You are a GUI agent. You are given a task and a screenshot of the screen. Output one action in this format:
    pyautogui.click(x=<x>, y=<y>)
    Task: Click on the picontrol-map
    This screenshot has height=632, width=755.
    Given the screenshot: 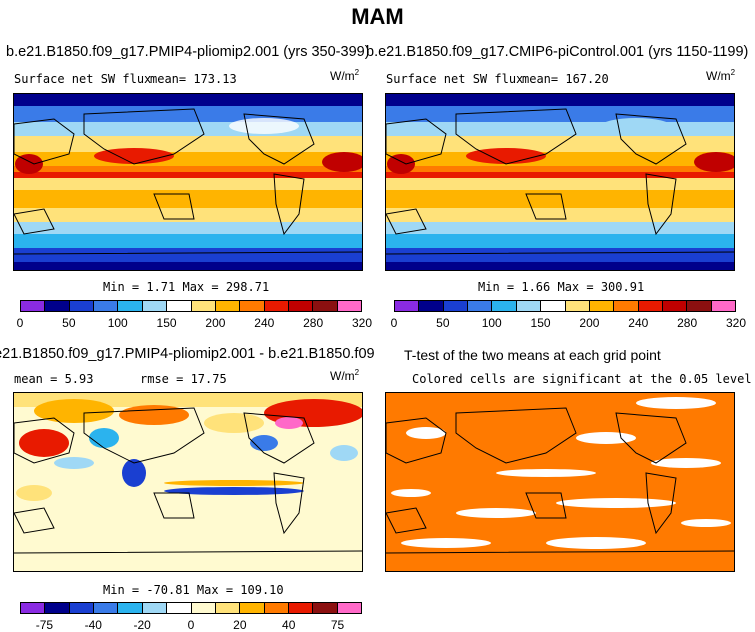 What is the action you would take?
    pyautogui.click(x=560, y=182)
    